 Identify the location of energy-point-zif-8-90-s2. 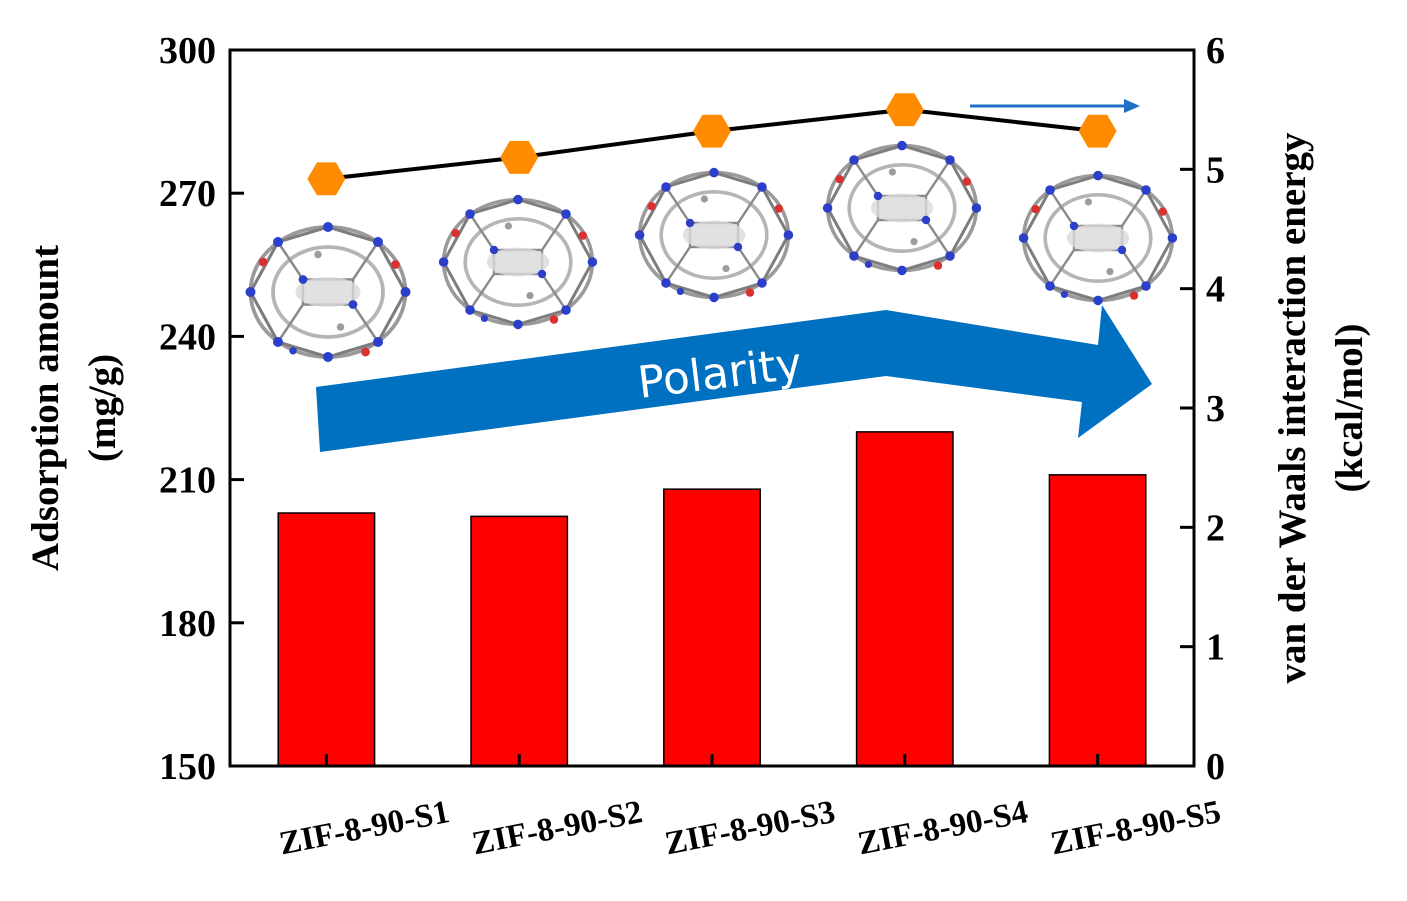
(519, 157).